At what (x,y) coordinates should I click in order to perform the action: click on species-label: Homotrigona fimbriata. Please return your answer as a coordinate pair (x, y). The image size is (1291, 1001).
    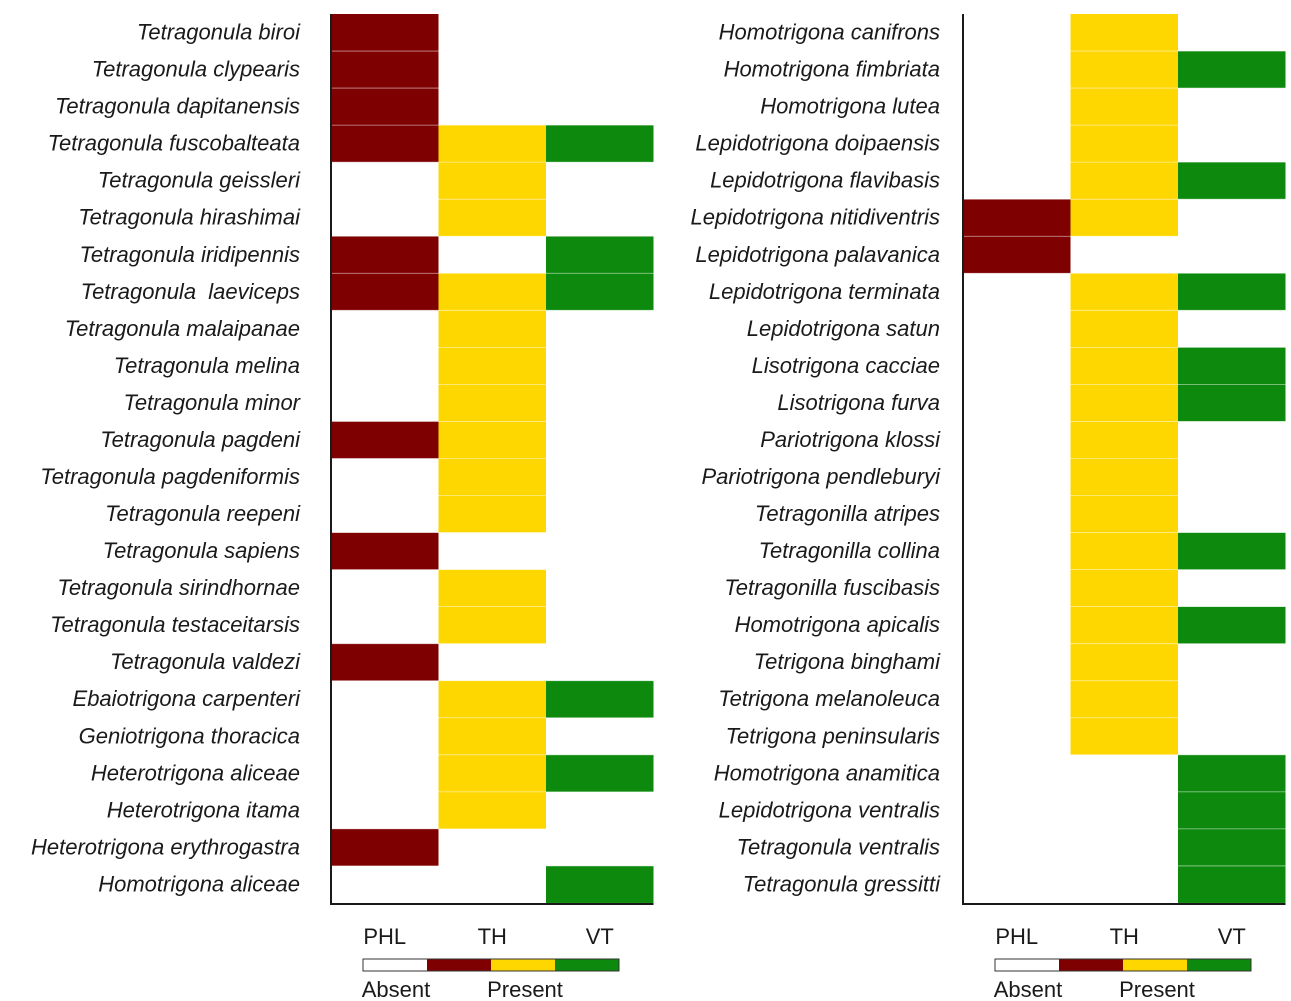
    Looking at the image, I should click on (832, 69).